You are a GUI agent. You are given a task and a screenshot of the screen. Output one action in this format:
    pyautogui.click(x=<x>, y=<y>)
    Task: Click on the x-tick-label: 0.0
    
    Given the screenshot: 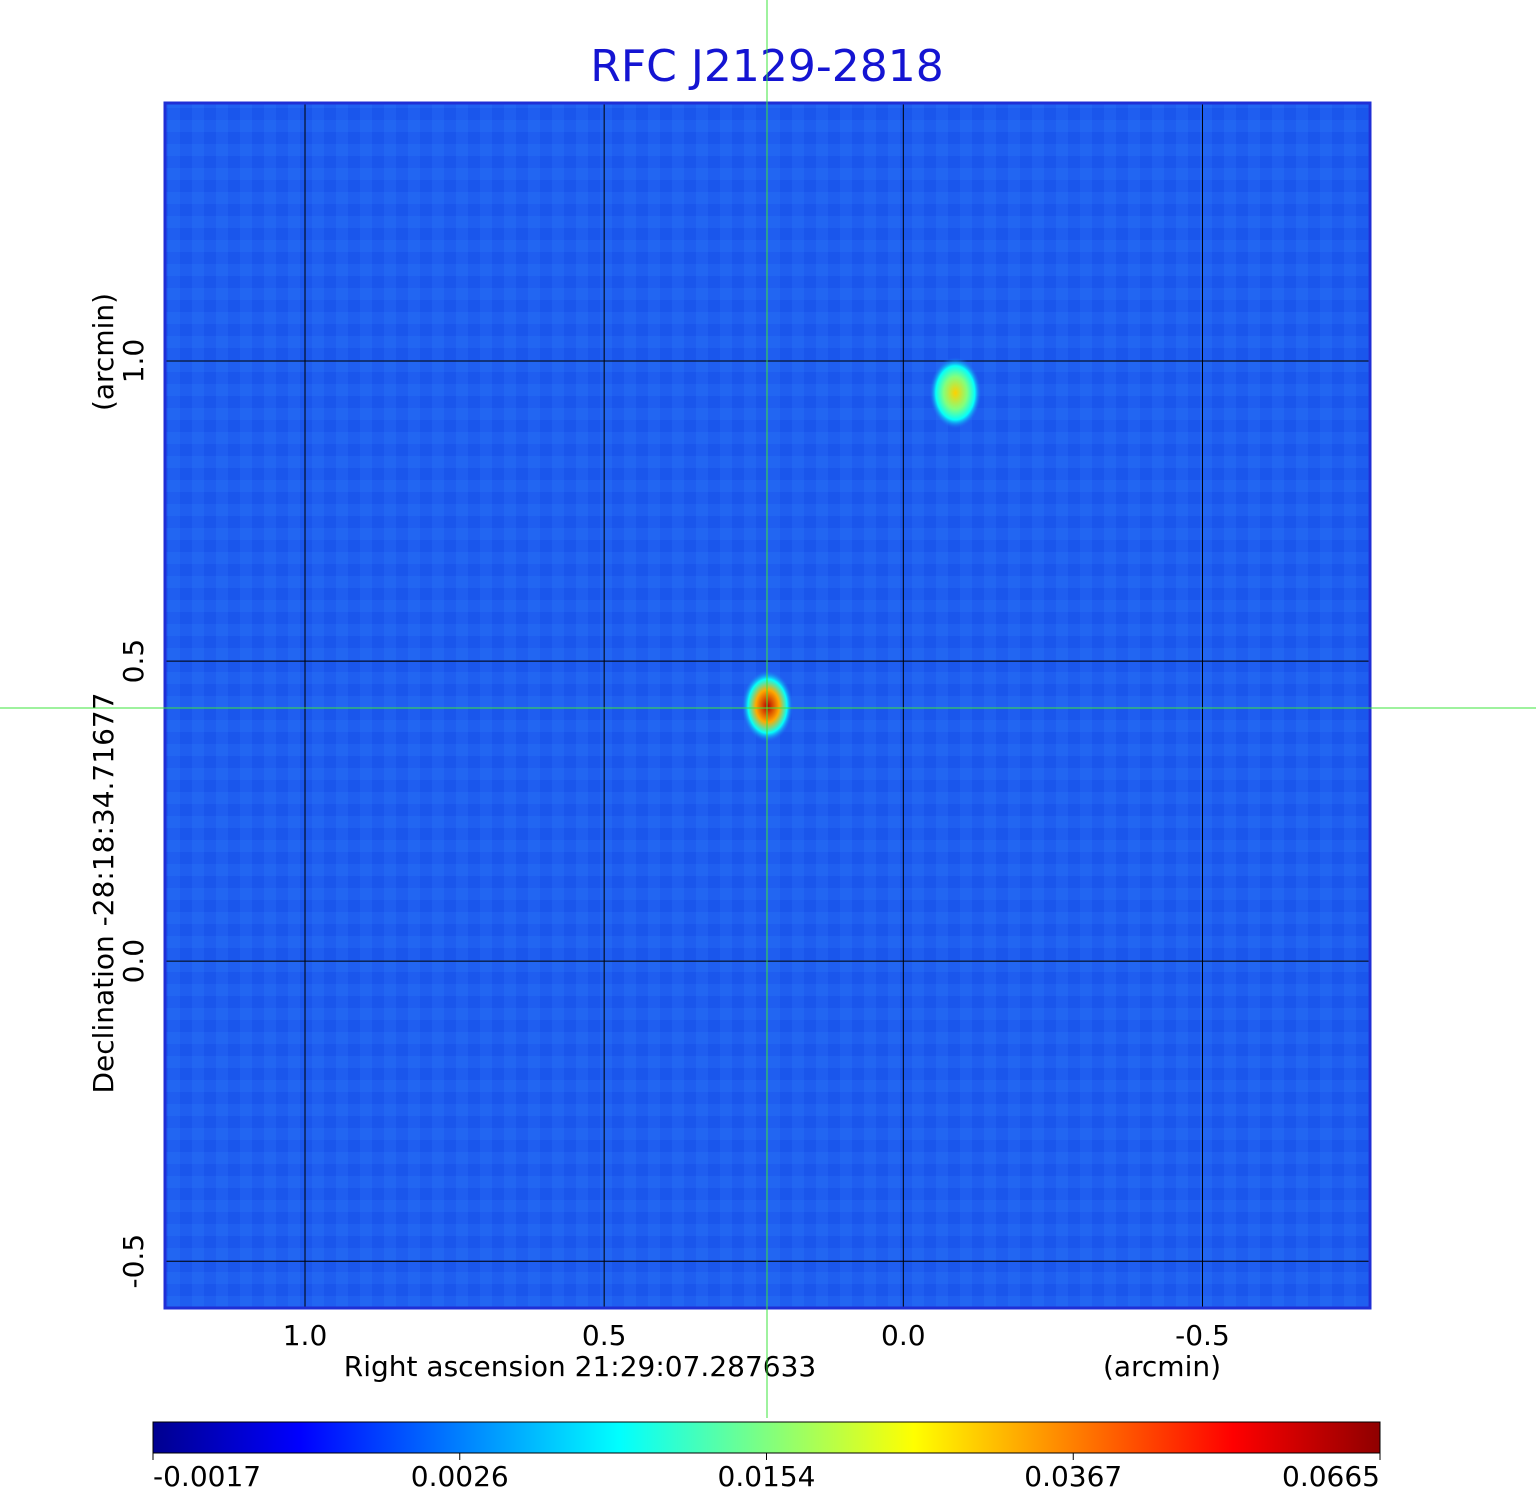 What is the action you would take?
    pyautogui.click(x=903, y=1335)
    